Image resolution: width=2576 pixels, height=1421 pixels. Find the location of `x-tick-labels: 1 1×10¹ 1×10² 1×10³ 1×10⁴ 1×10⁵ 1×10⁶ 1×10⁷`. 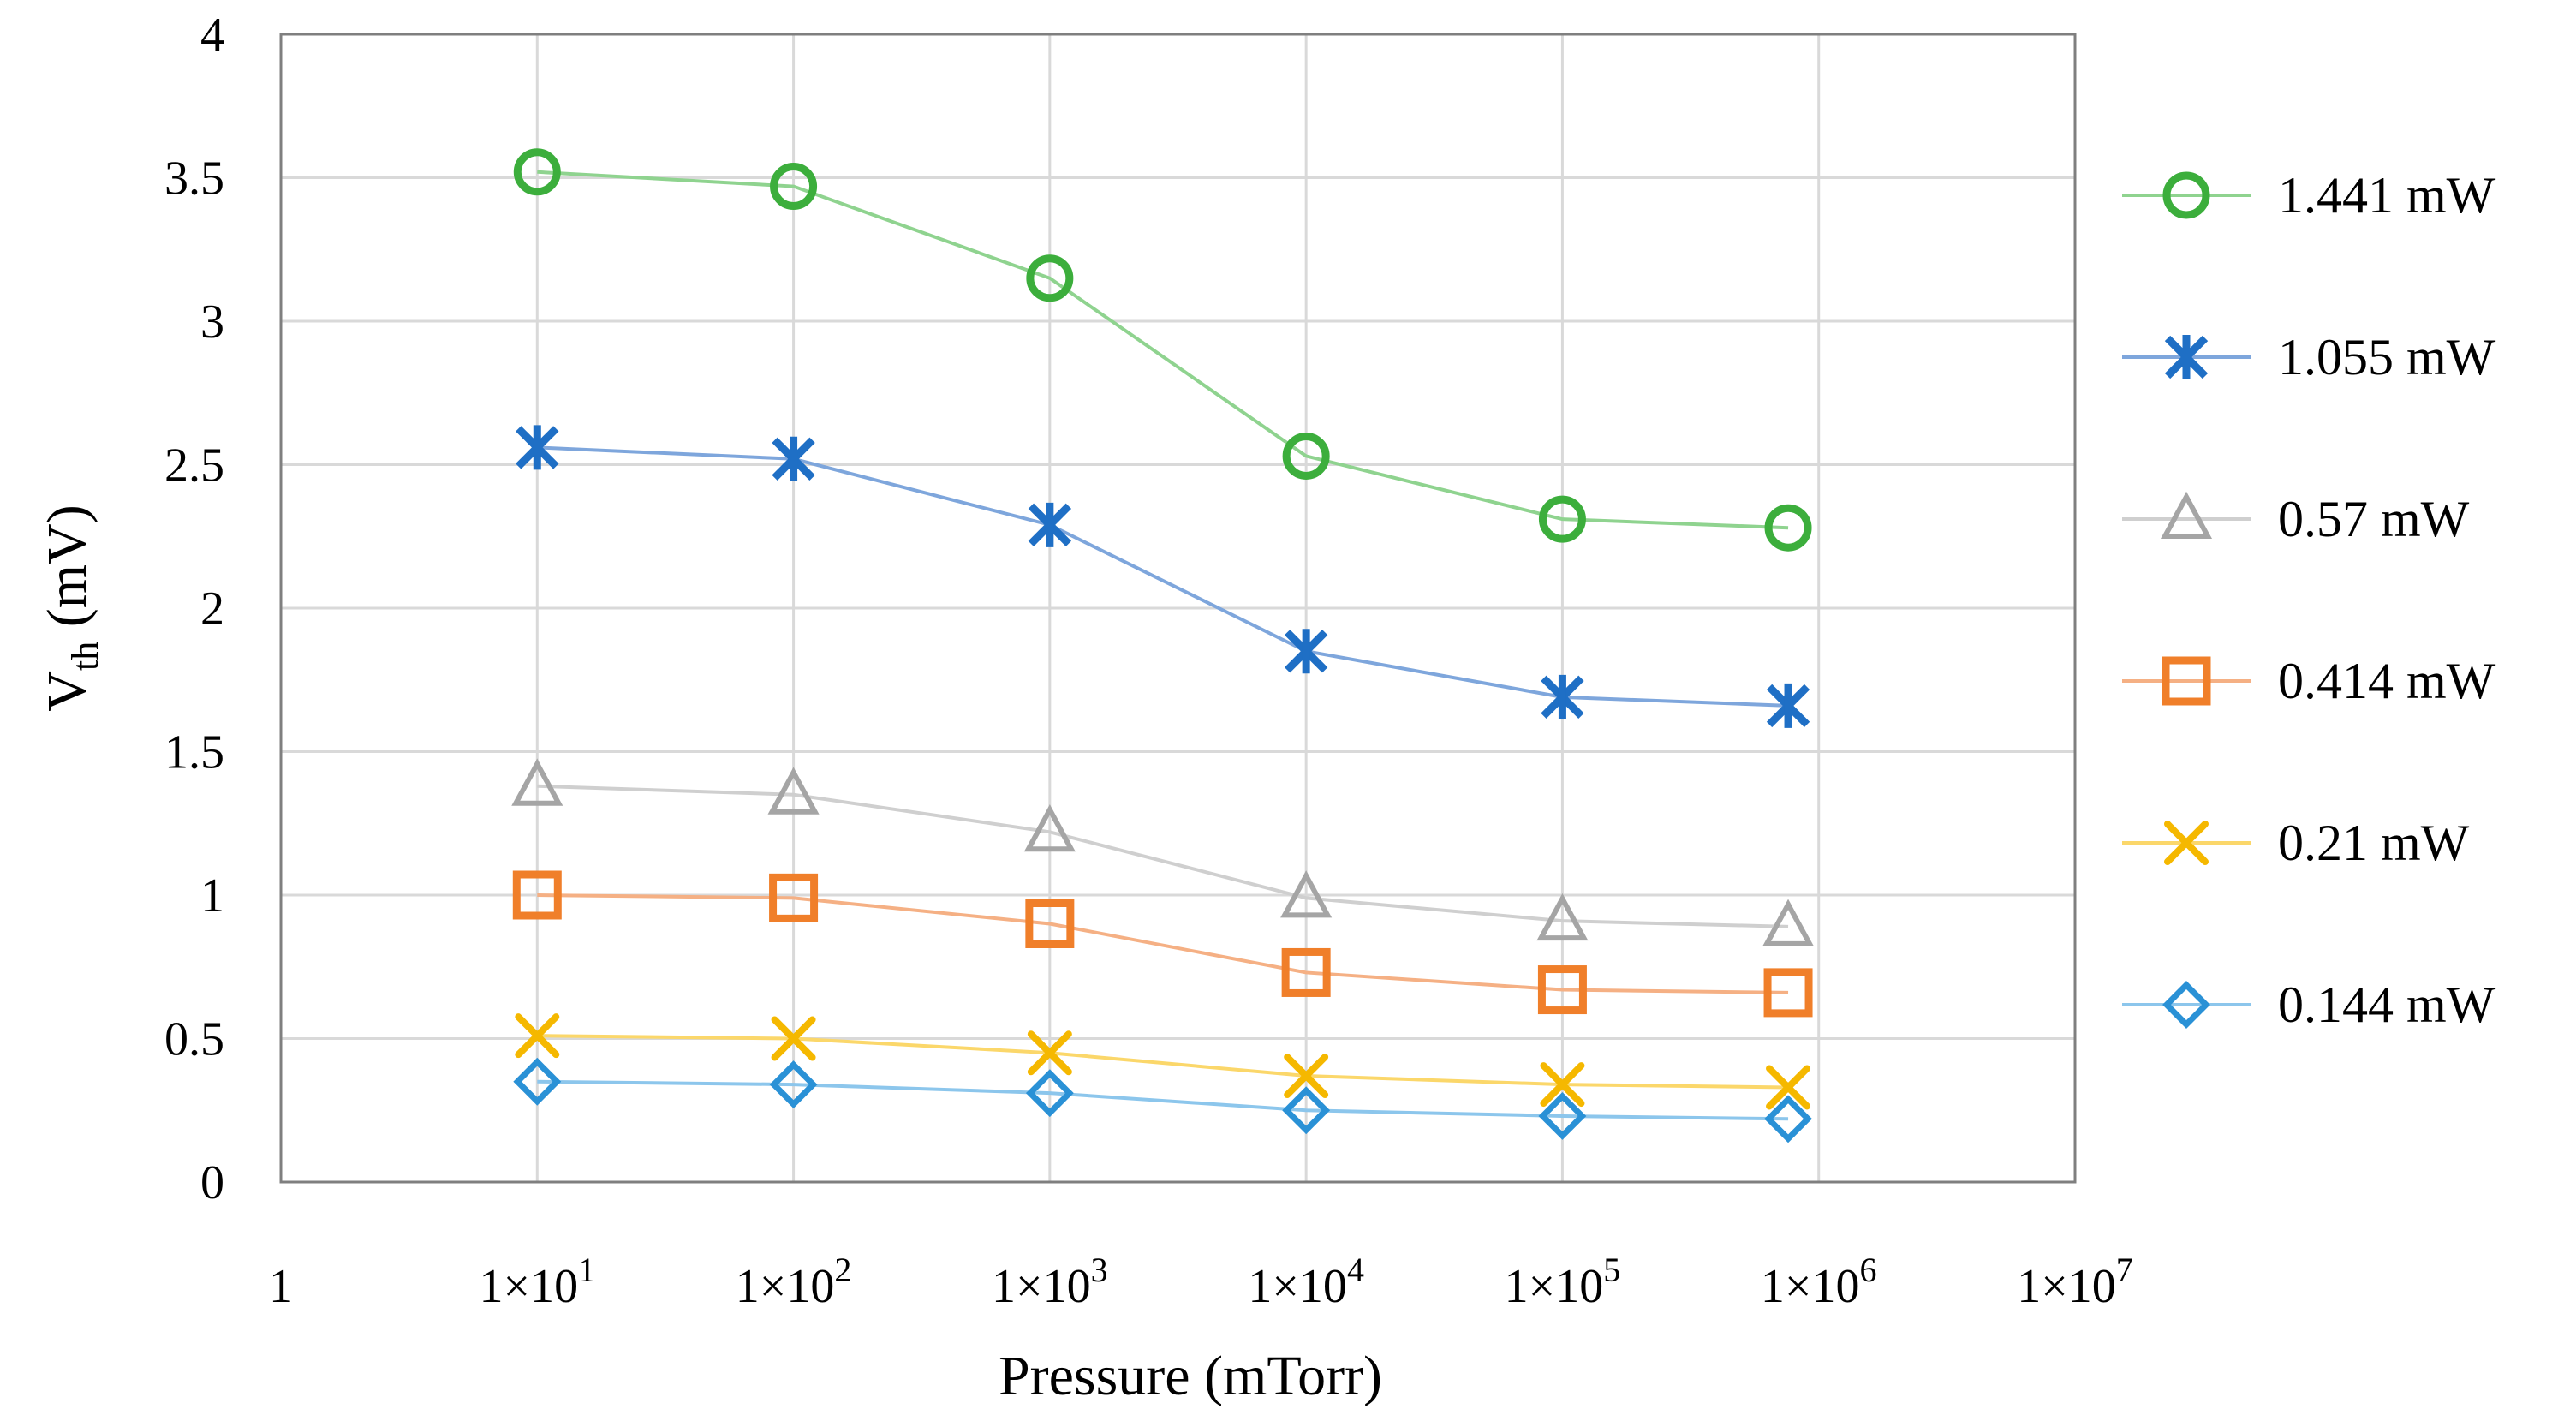

x-tick-labels: 1 1×10¹ 1×10² 1×10³ 1×10⁴ 1×10⁵ 1×10⁶ 1×10⁷ is located at coordinates (1201, 1282).